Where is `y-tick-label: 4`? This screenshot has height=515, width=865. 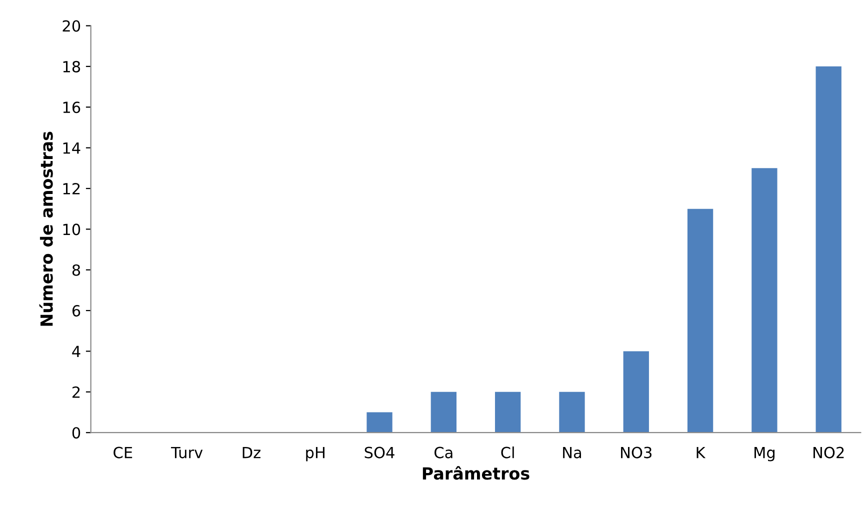 y-tick-label: 4 is located at coordinates (76, 352).